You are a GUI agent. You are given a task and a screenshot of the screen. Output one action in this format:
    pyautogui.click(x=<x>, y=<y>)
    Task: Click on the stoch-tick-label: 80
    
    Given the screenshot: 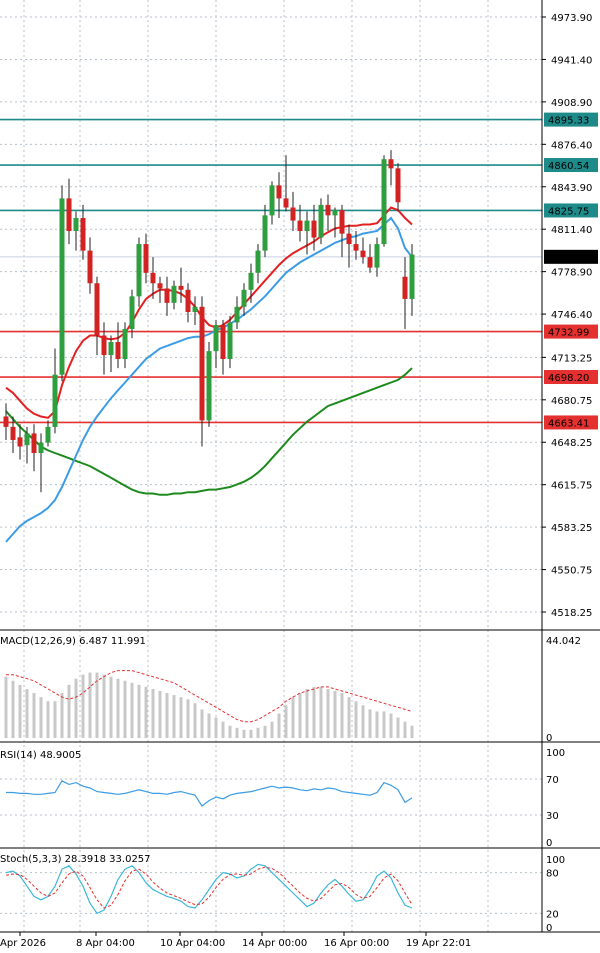 What is the action you would take?
    pyautogui.click(x=552, y=874)
    